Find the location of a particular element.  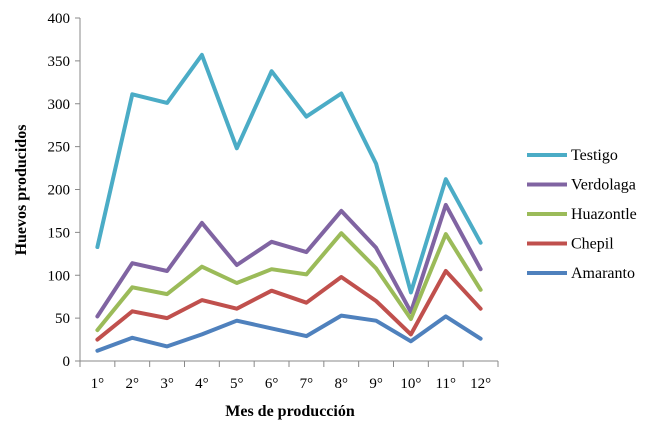

x-axis-ticks: 1° 2° 3° 4° 5° 6° 7° 8° 9° 10° 11° 12° is located at coordinates (289, 376).